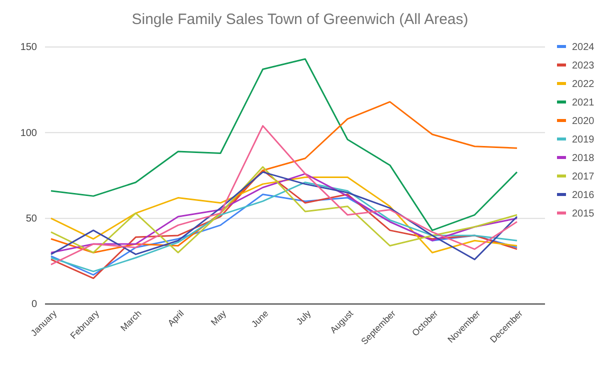 This screenshot has height=365, width=614. I want to click on y-tick-label: 100, so click(29, 133).